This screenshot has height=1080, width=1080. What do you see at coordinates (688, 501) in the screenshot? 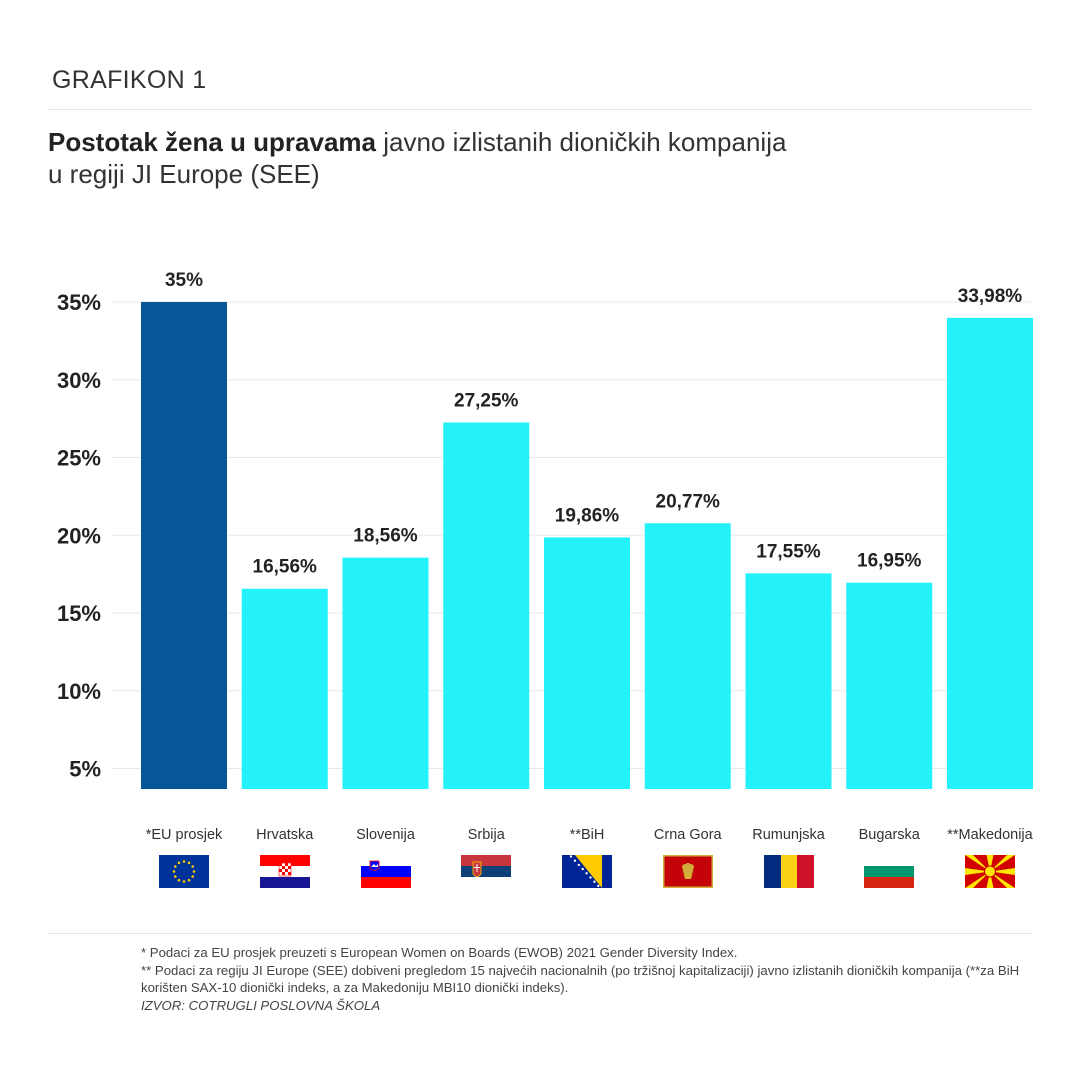
I see `bar-value-label: 20,77%` at bounding box center [688, 501].